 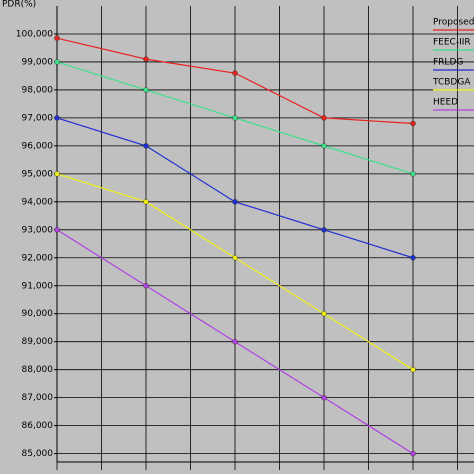 What do you see at coordinates (38, 118) in the screenshot?
I see `y-tick-label: 97,000` at bounding box center [38, 118].